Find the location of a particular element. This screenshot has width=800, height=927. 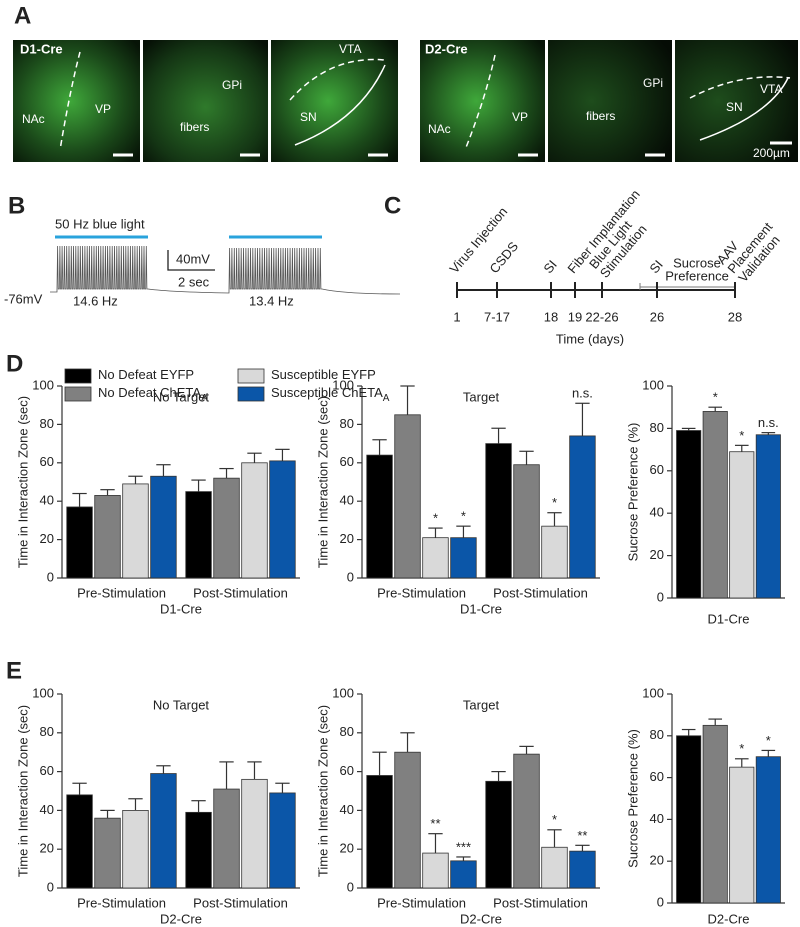

timeline-tick-label: 22-26 is located at coordinates (601, 316).